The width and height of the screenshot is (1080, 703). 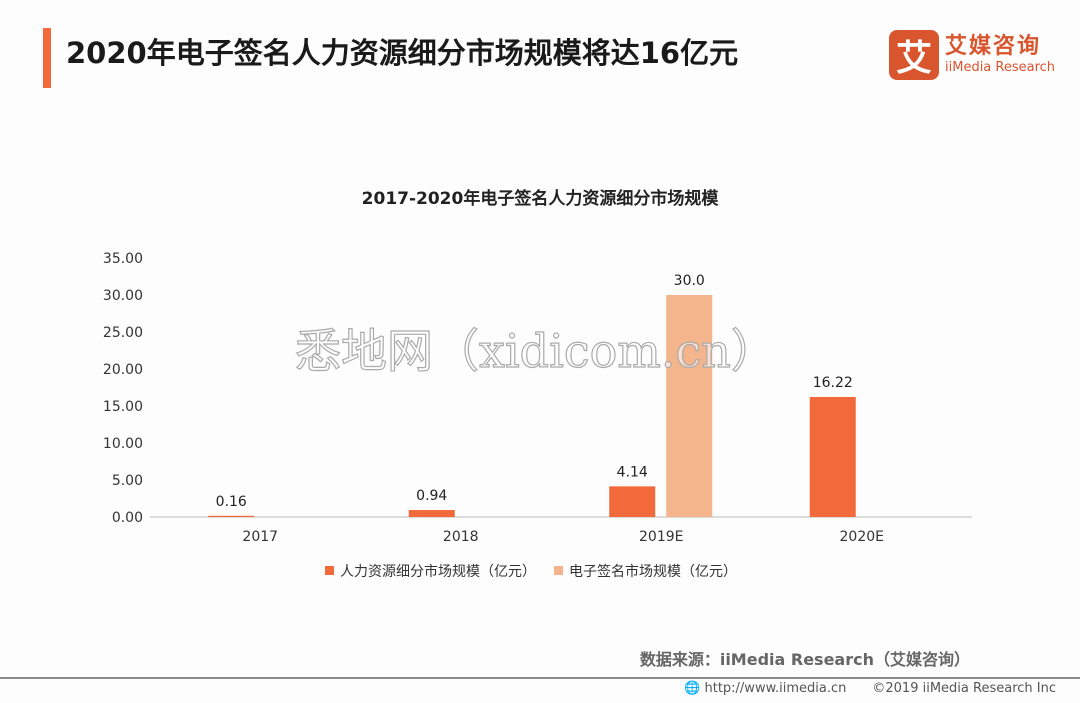 What do you see at coordinates (862, 537) in the screenshot?
I see `x-tick-label: 2020E` at bounding box center [862, 537].